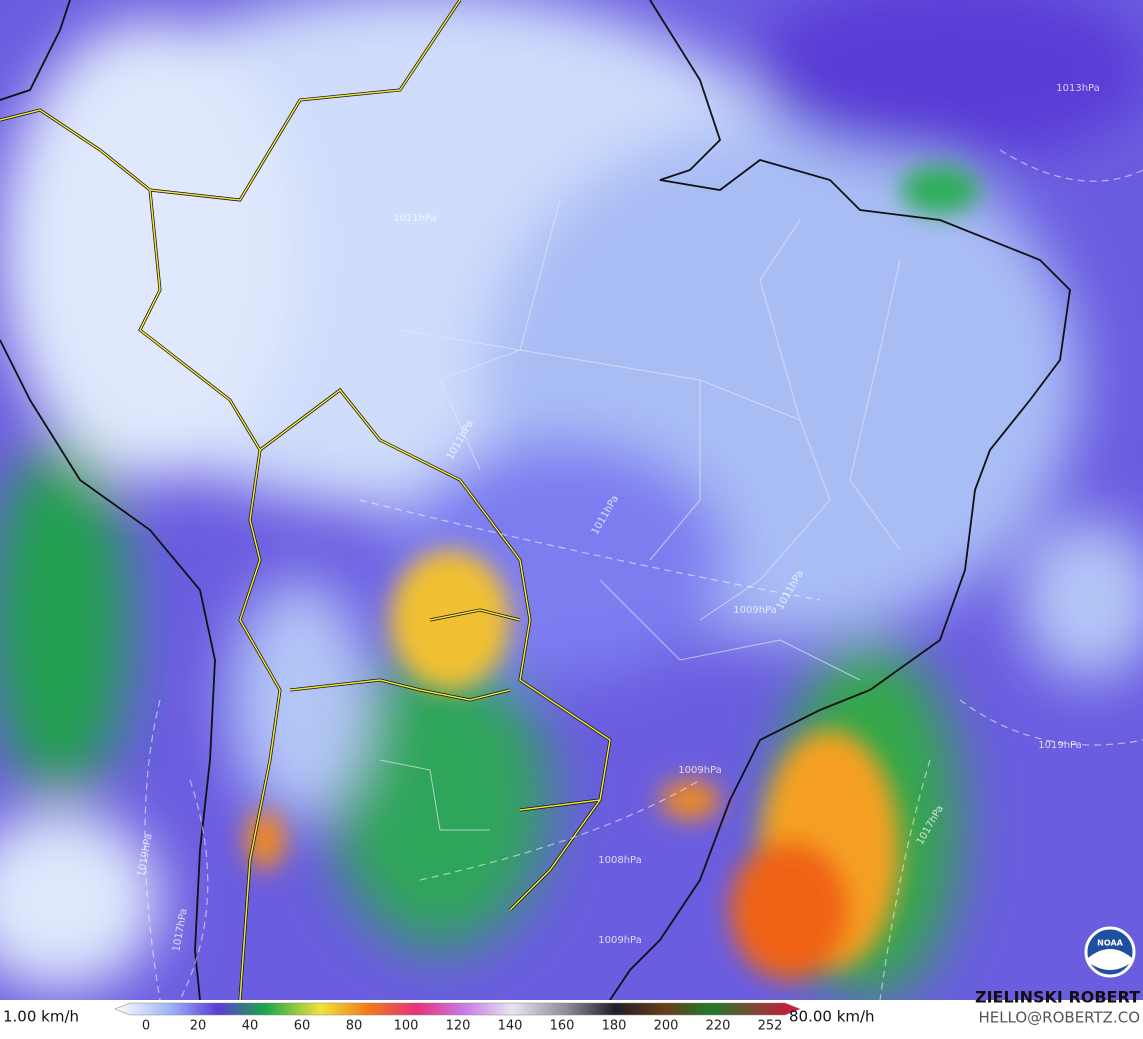 This screenshot has width=1143, height=1039. I want to click on color-bar, so click(457, 1009).